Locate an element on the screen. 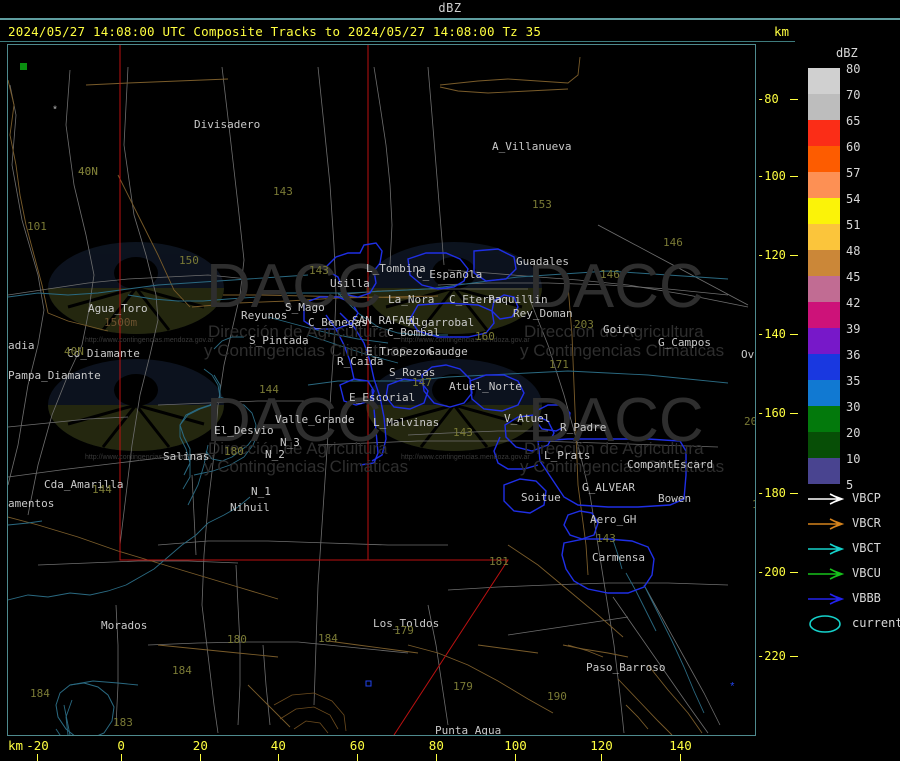 This screenshot has height=761, width=900. colorbar-swatches is located at coordinates (824, 276).